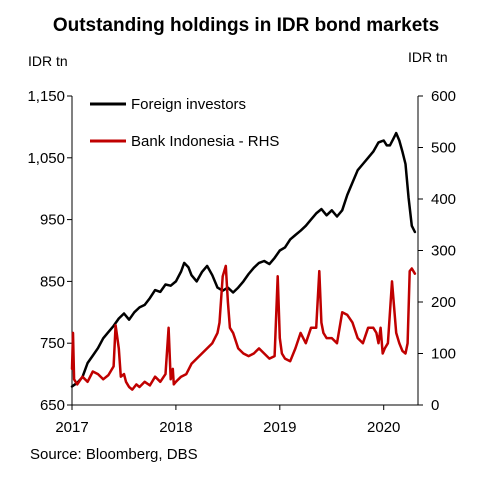 This screenshot has width=493, height=482. I want to click on right-tick-label: 400, so click(443, 199).